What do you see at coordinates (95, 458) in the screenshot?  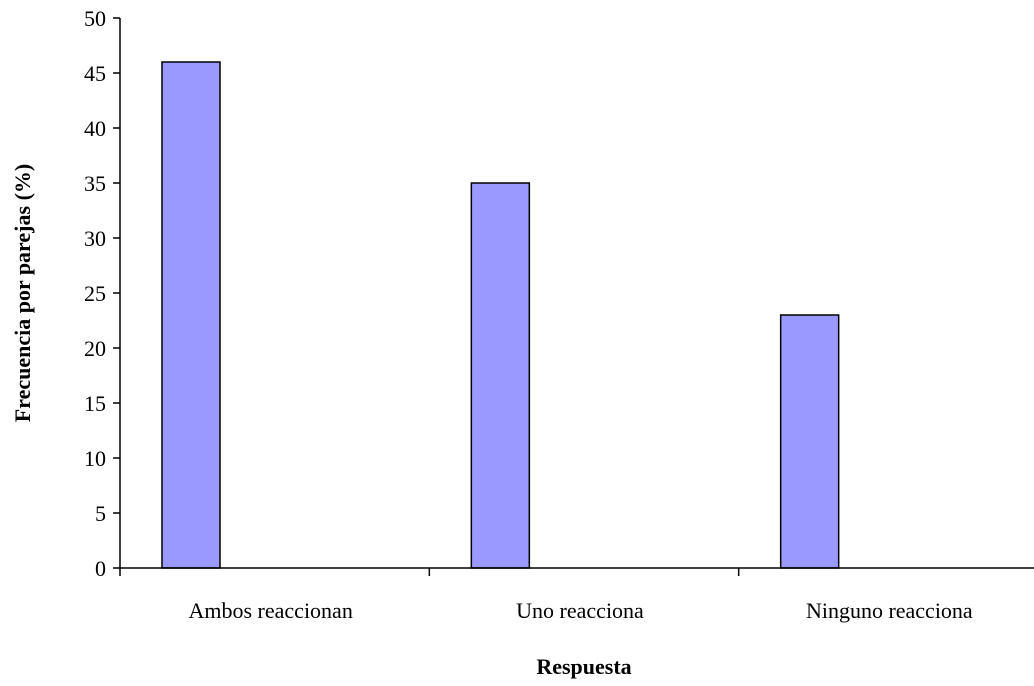 I see `y-tick-label: 10` at bounding box center [95, 458].